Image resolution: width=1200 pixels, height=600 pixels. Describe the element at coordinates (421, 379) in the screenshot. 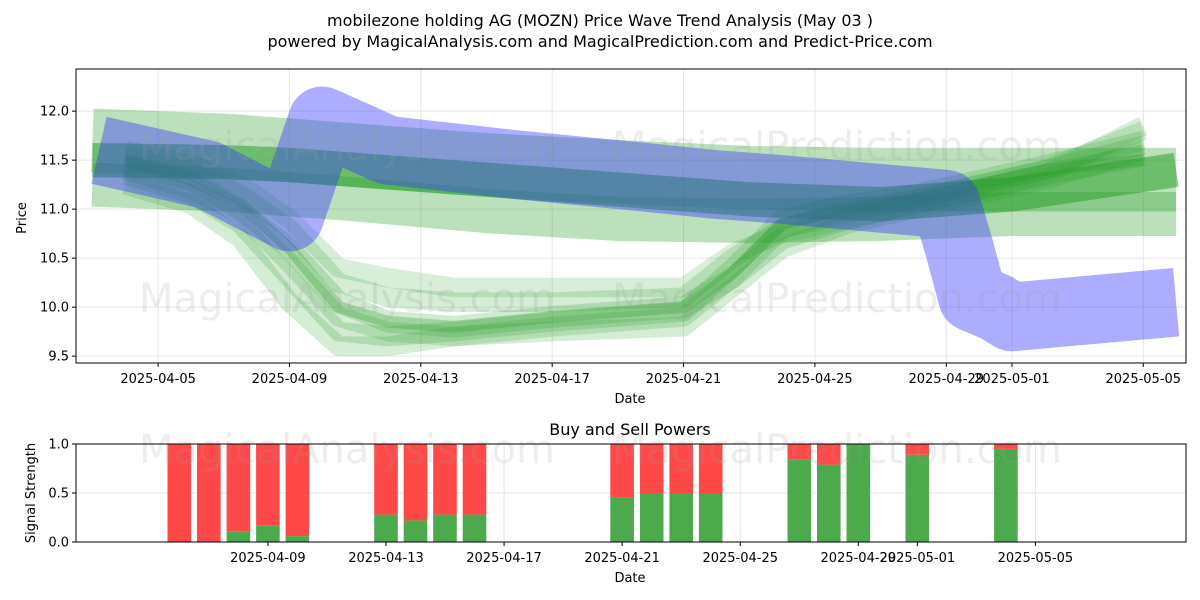

I see `price-xtick-label: 2025-04-13` at that location.